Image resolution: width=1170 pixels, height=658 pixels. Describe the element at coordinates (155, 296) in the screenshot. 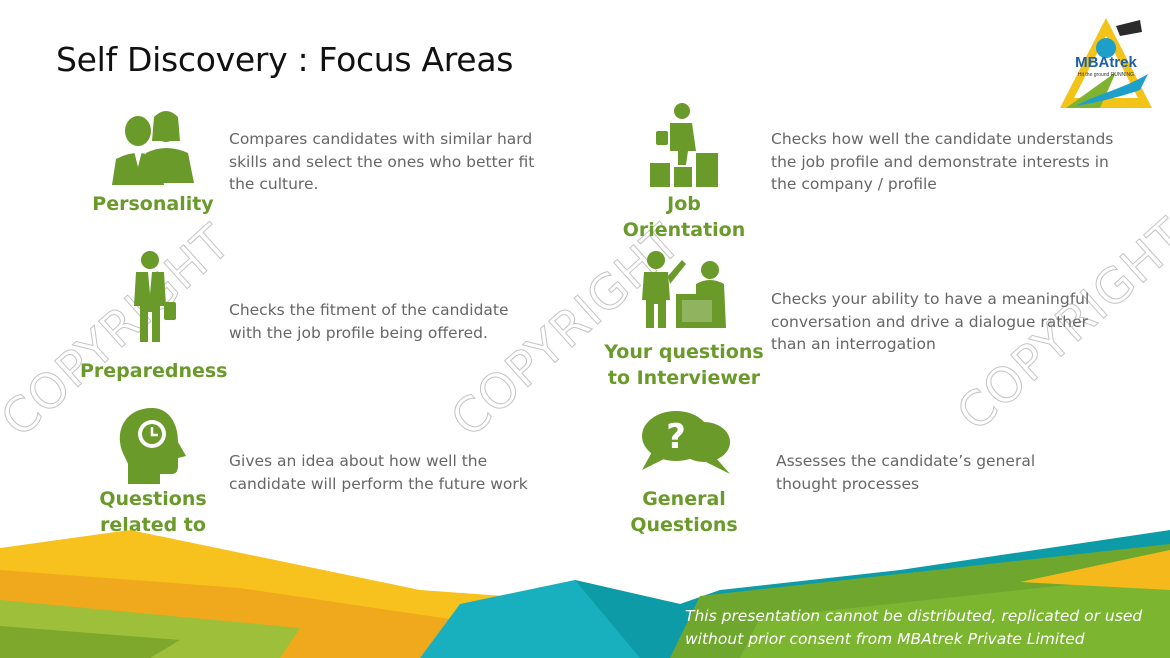

I see `businessman-briefcase-icon` at that location.